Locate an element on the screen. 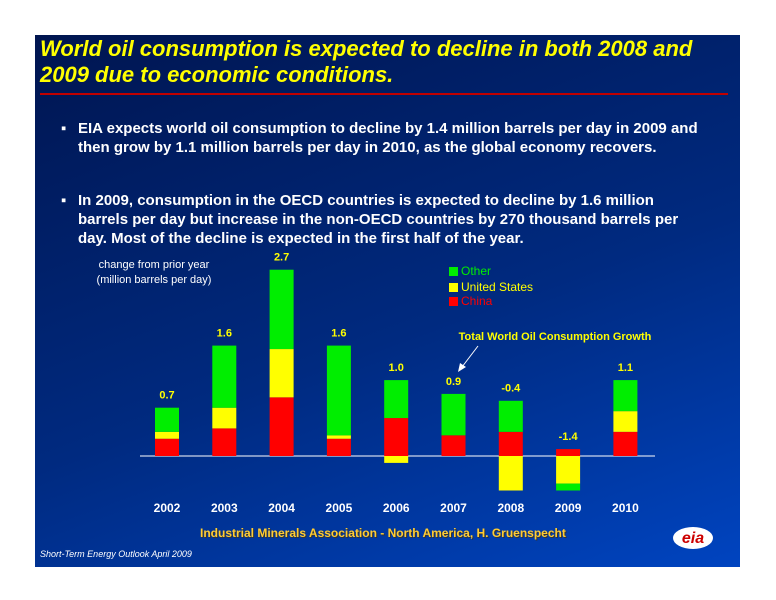 The width and height of the screenshot is (776, 600). x-tick-label: 2006 is located at coordinates (396, 508).